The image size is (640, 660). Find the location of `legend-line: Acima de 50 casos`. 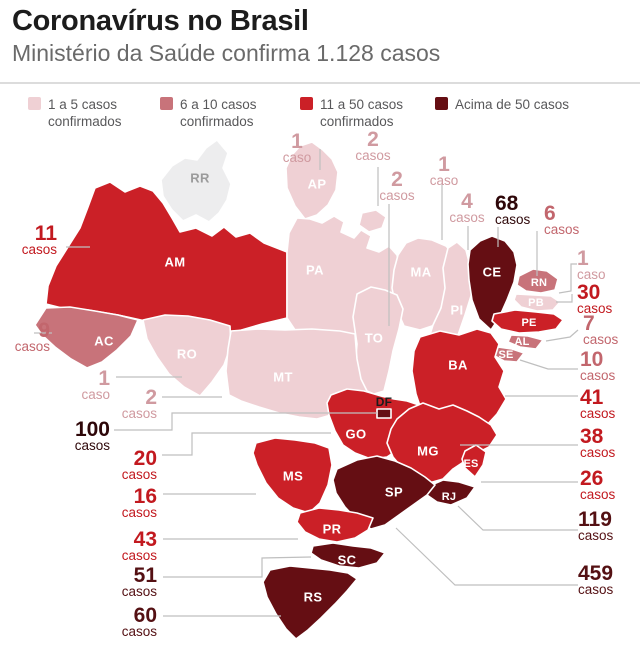

legend-line: Acima de 50 casos is located at coordinates (512, 104).